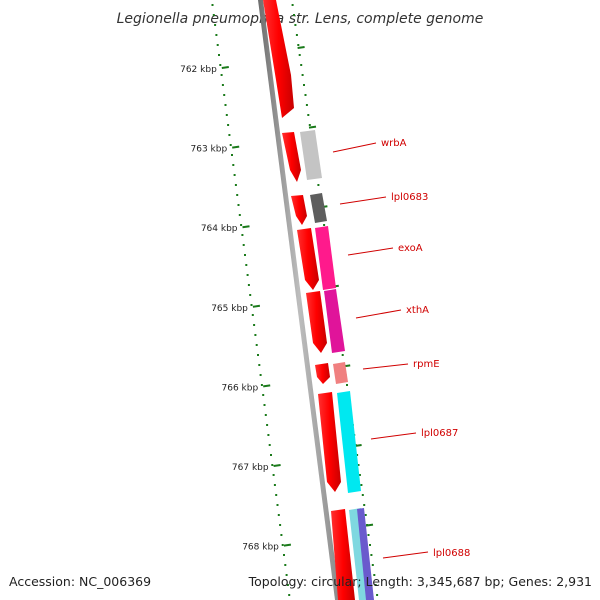 The width and height of the screenshot is (600, 600). I want to click on gene-block-exoA, so click(325, 258).